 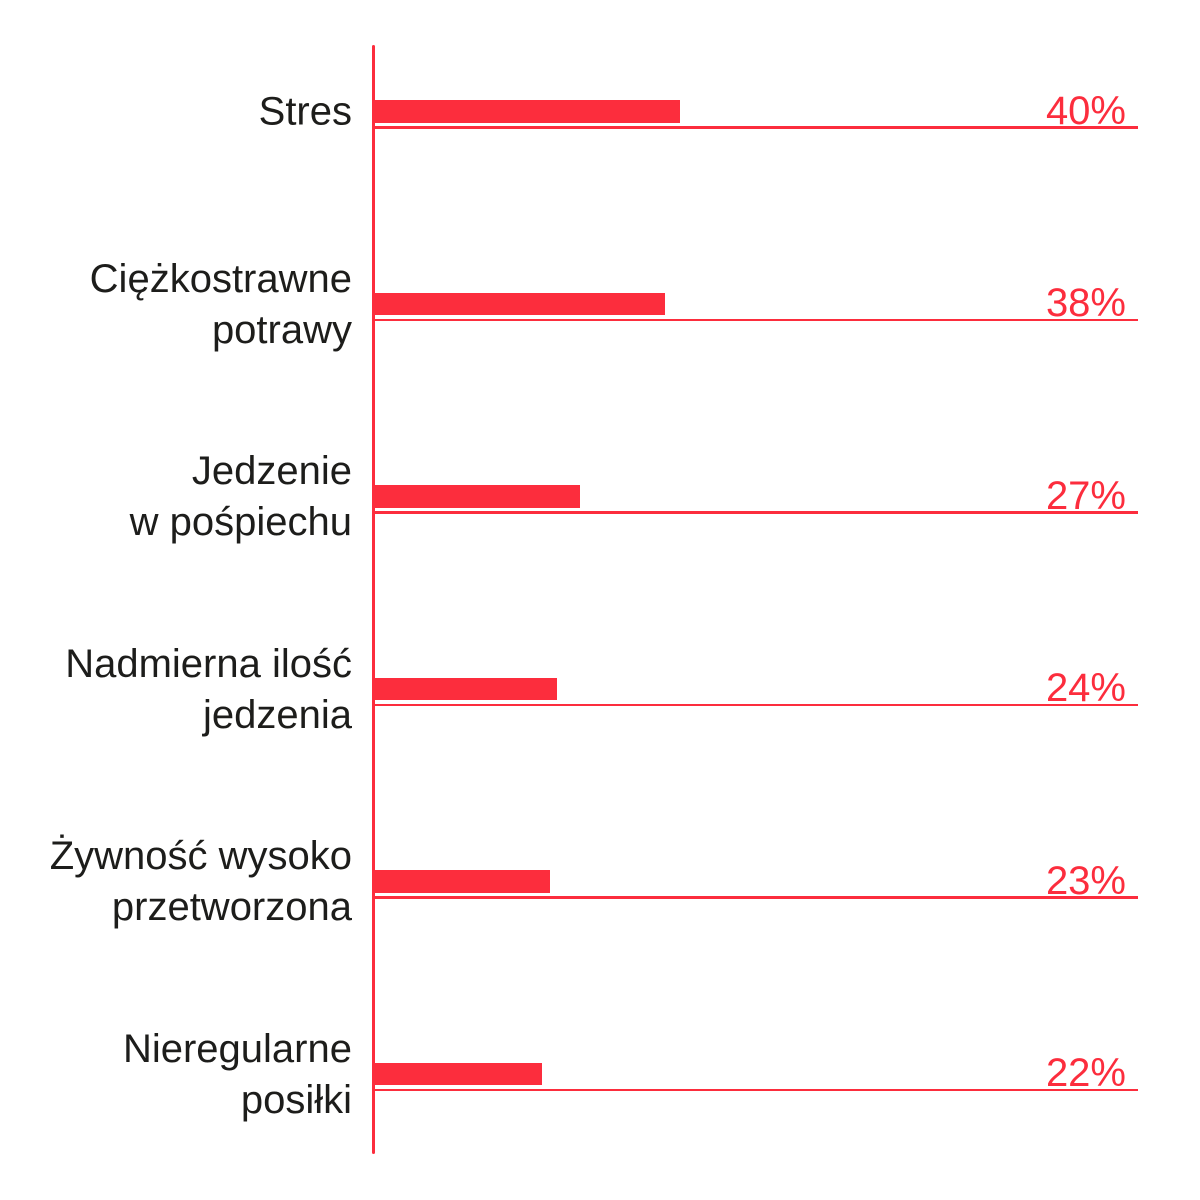 I want to click on category-label-line: potrawy, so click(x=281, y=329).